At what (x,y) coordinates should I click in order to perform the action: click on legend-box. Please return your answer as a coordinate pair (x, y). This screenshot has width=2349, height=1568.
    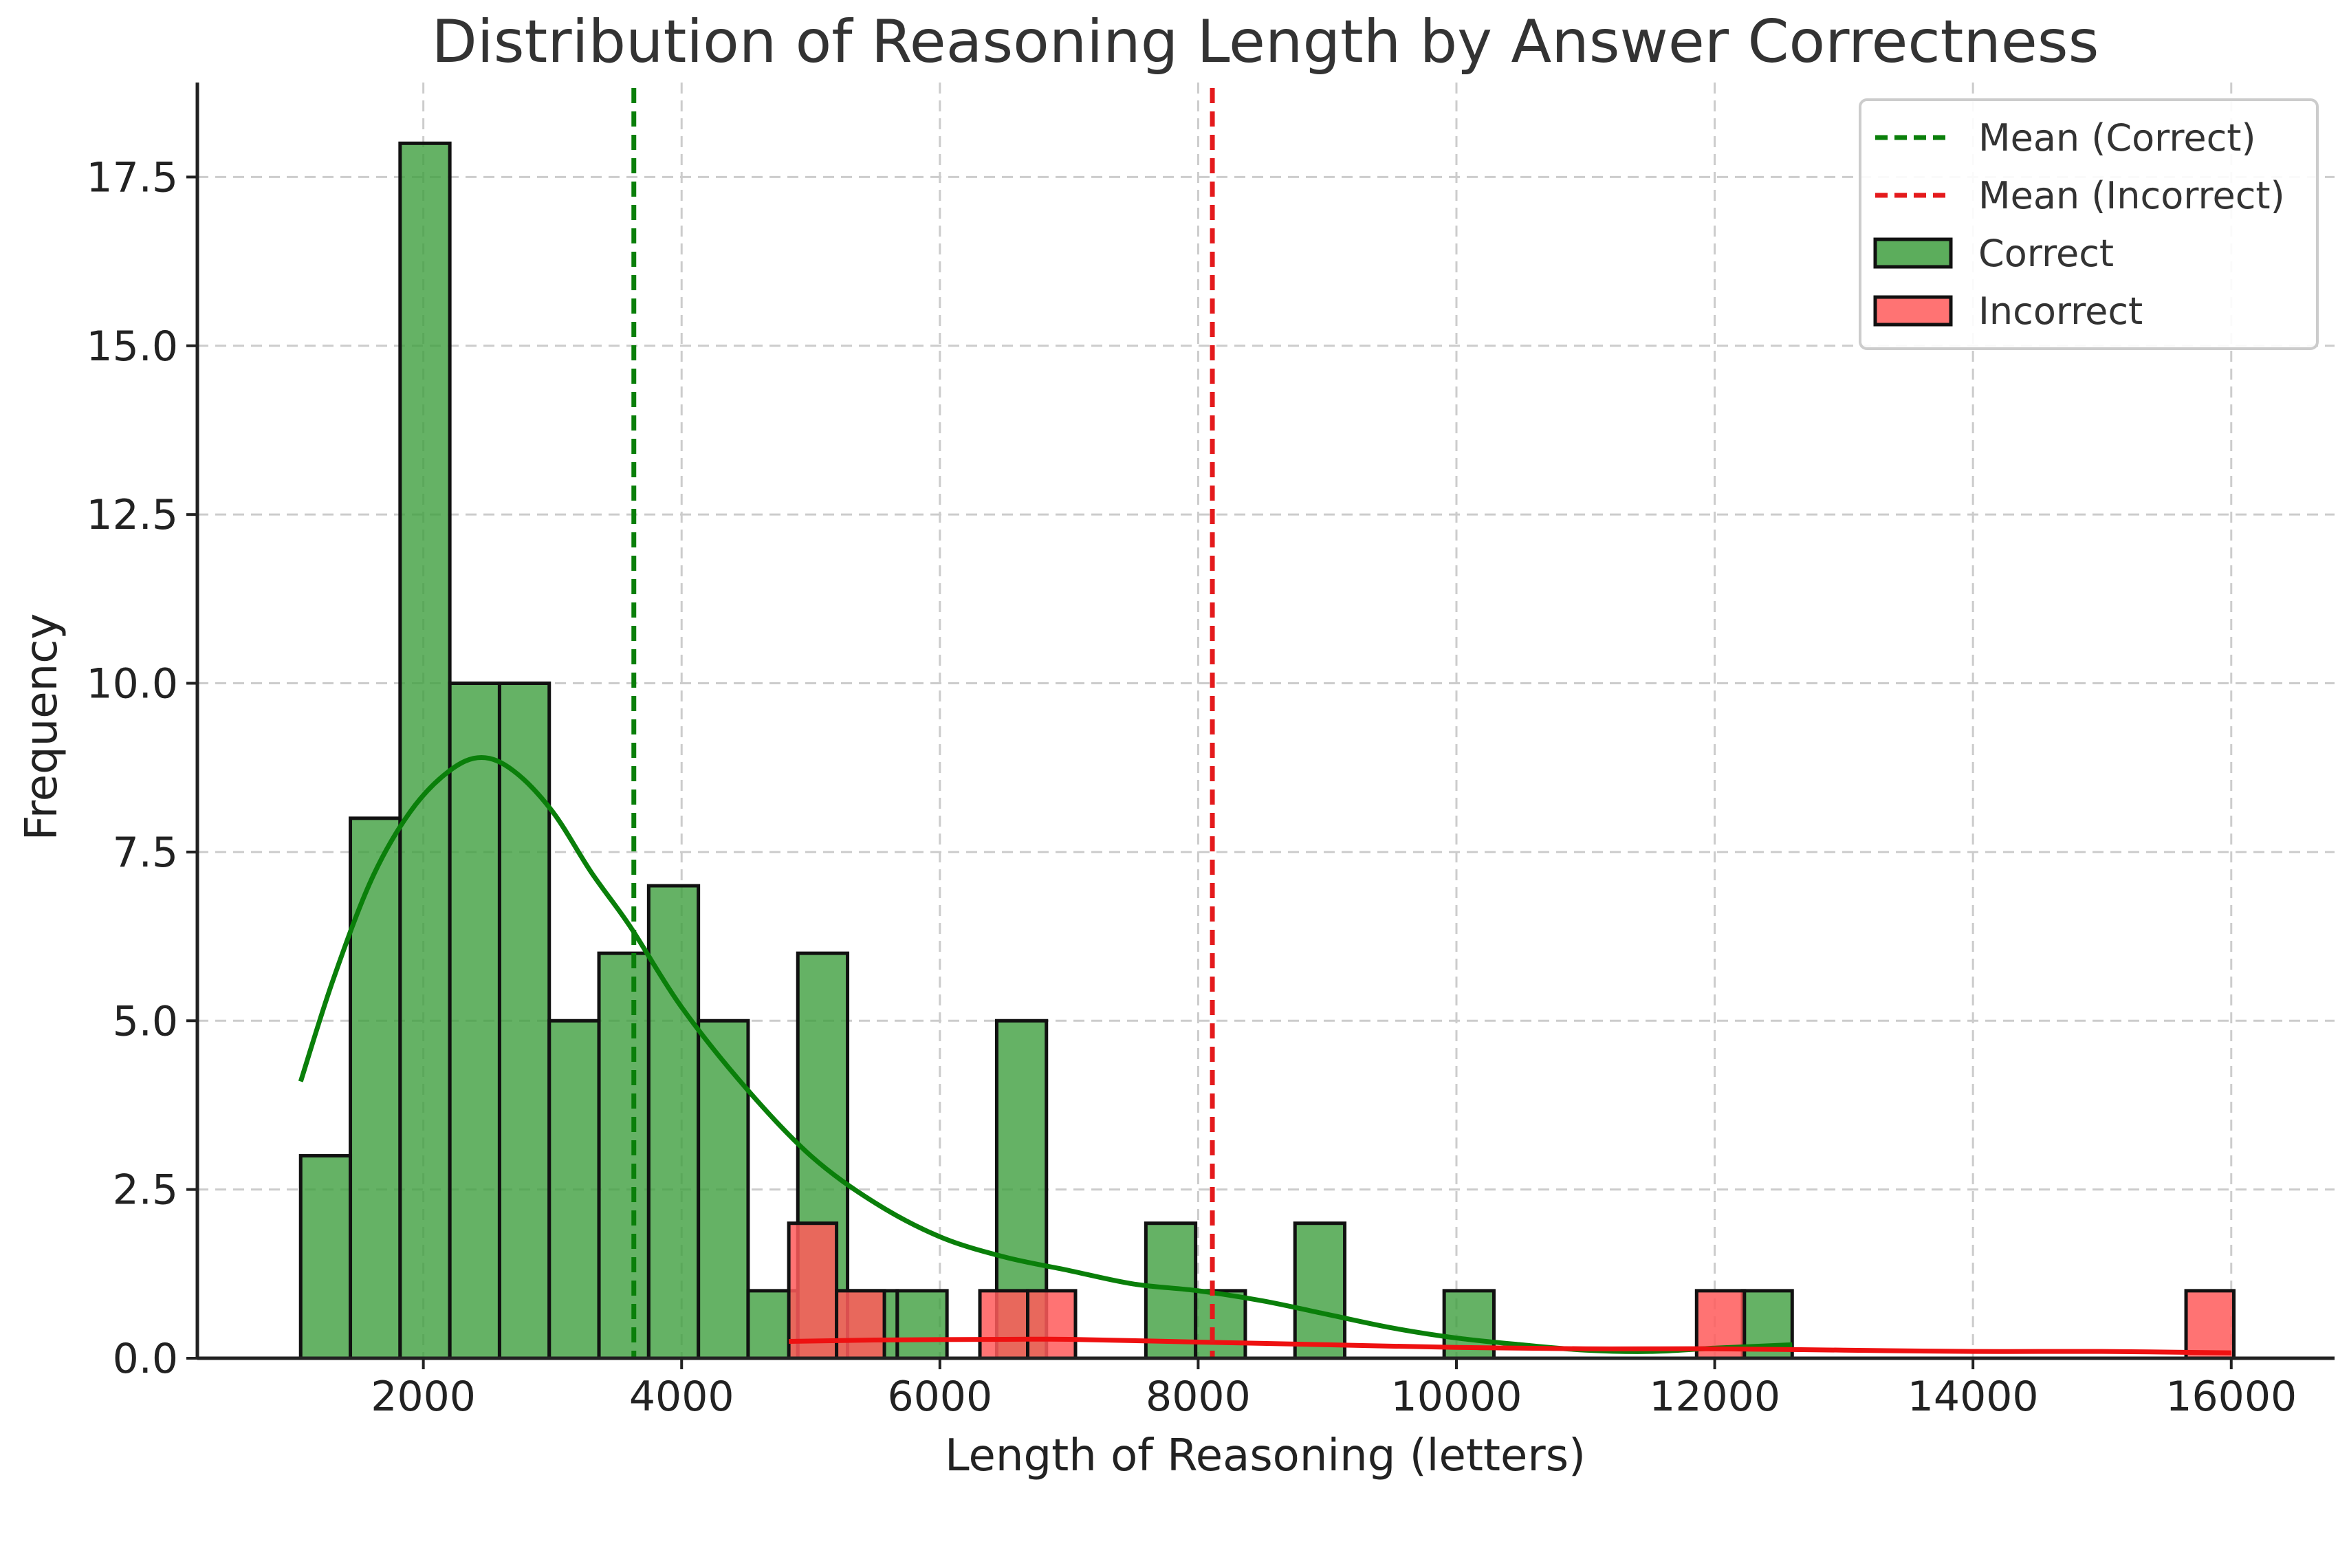
    Looking at the image, I should click on (2089, 224).